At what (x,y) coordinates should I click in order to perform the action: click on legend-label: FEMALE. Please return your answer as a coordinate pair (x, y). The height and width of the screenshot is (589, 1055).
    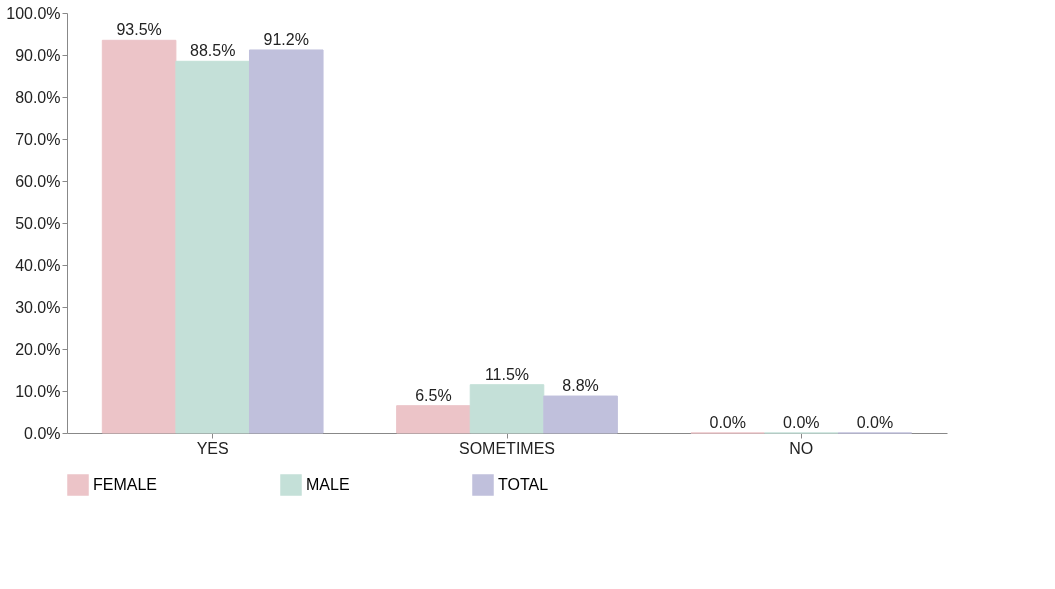
    Looking at the image, I should click on (125, 484).